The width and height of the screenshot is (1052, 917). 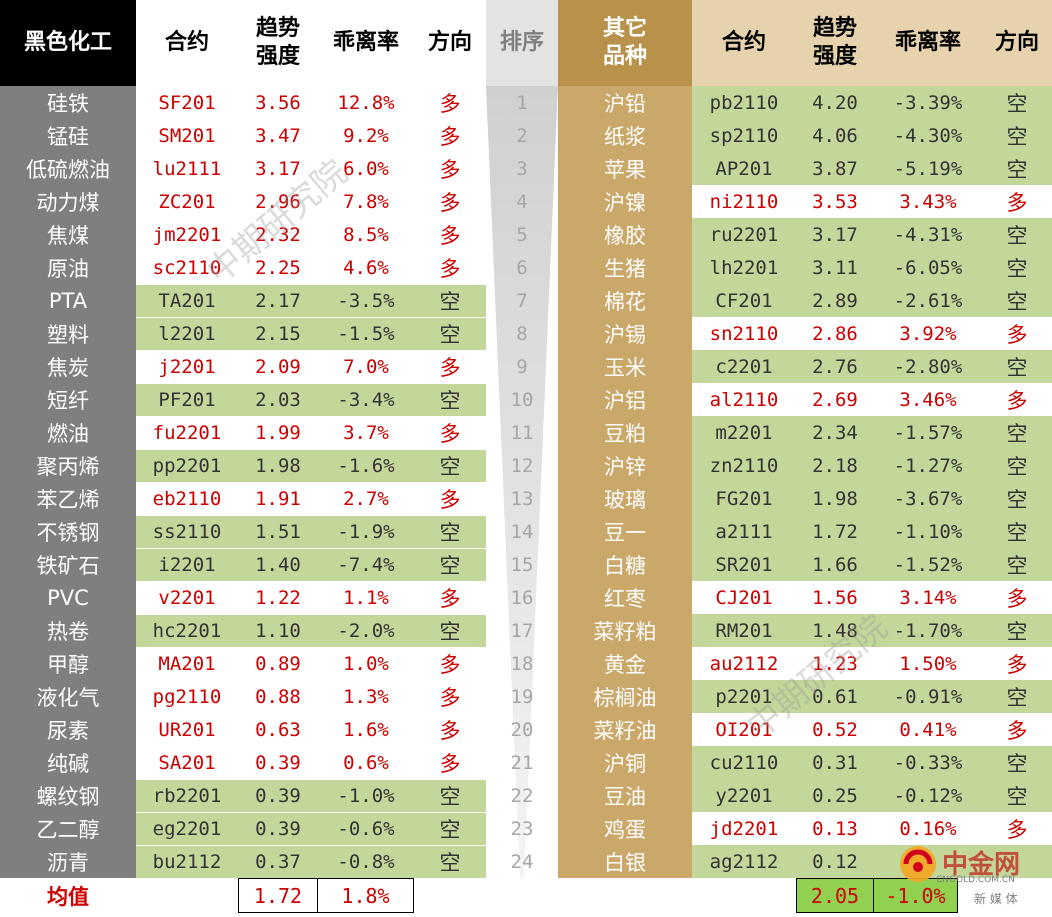 I want to click on right-contract: p2201, so click(x=744, y=696).